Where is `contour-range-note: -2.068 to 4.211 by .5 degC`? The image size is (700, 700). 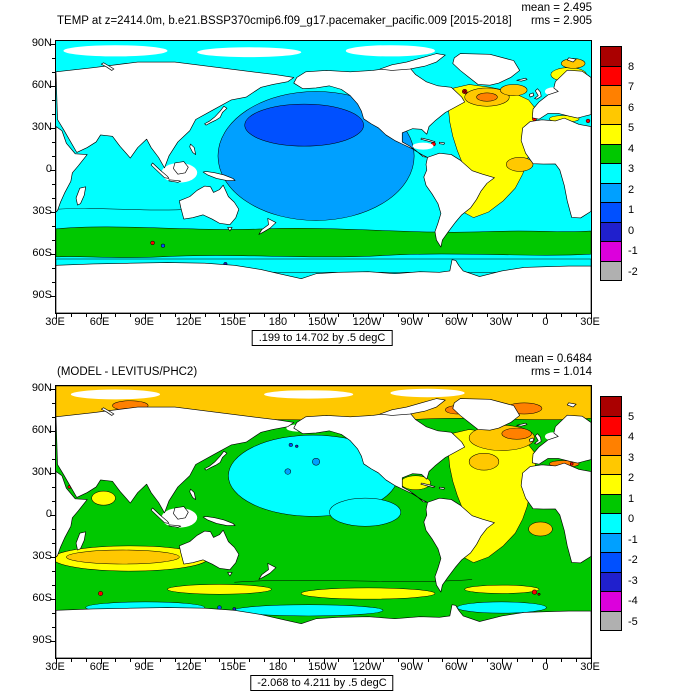 contour-range-note: -2.068 to 4.211 by .5 degC is located at coordinates (322, 683).